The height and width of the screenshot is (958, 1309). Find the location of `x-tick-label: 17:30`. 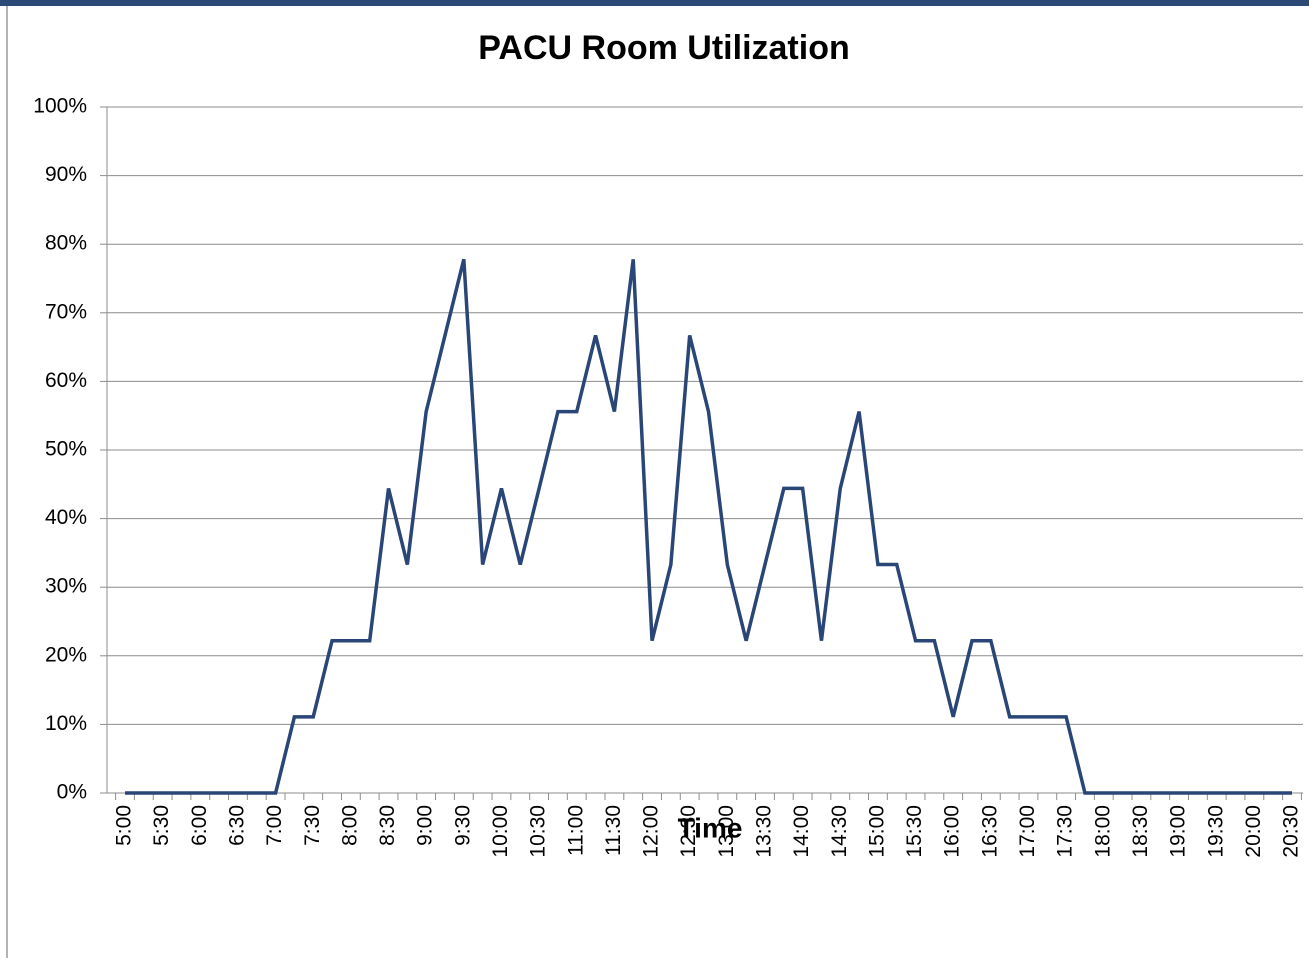

x-tick-label: 17:30 is located at coordinates (1065, 831).